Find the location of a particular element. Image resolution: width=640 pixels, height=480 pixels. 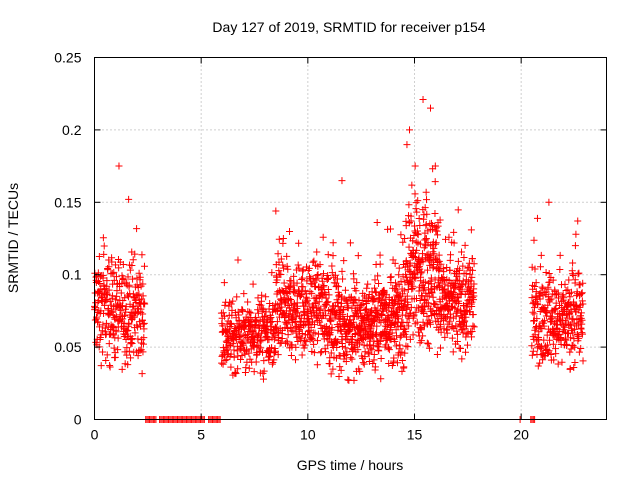

y-tick-label: 0.1 is located at coordinates (72, 275).